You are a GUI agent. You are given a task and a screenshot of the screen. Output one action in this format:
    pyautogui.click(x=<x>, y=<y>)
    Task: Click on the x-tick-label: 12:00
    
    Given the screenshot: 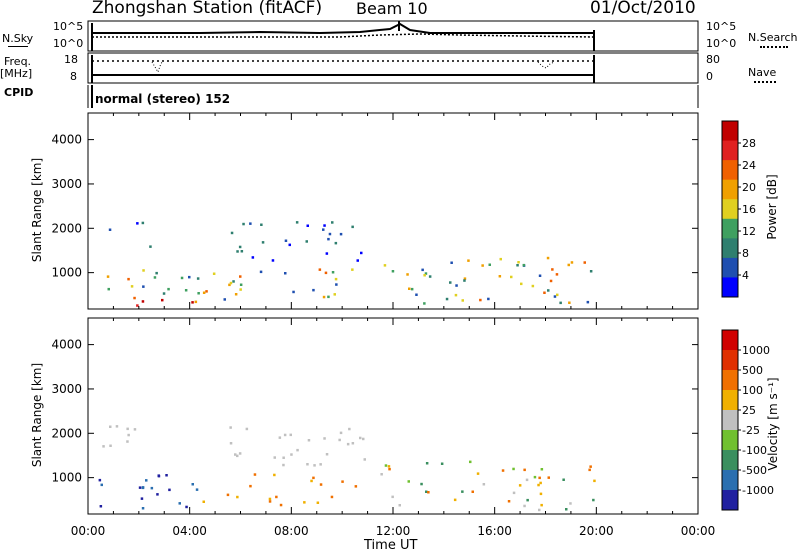 What is the action you would take?
    pyautogui.click(x=393, y=531)
    